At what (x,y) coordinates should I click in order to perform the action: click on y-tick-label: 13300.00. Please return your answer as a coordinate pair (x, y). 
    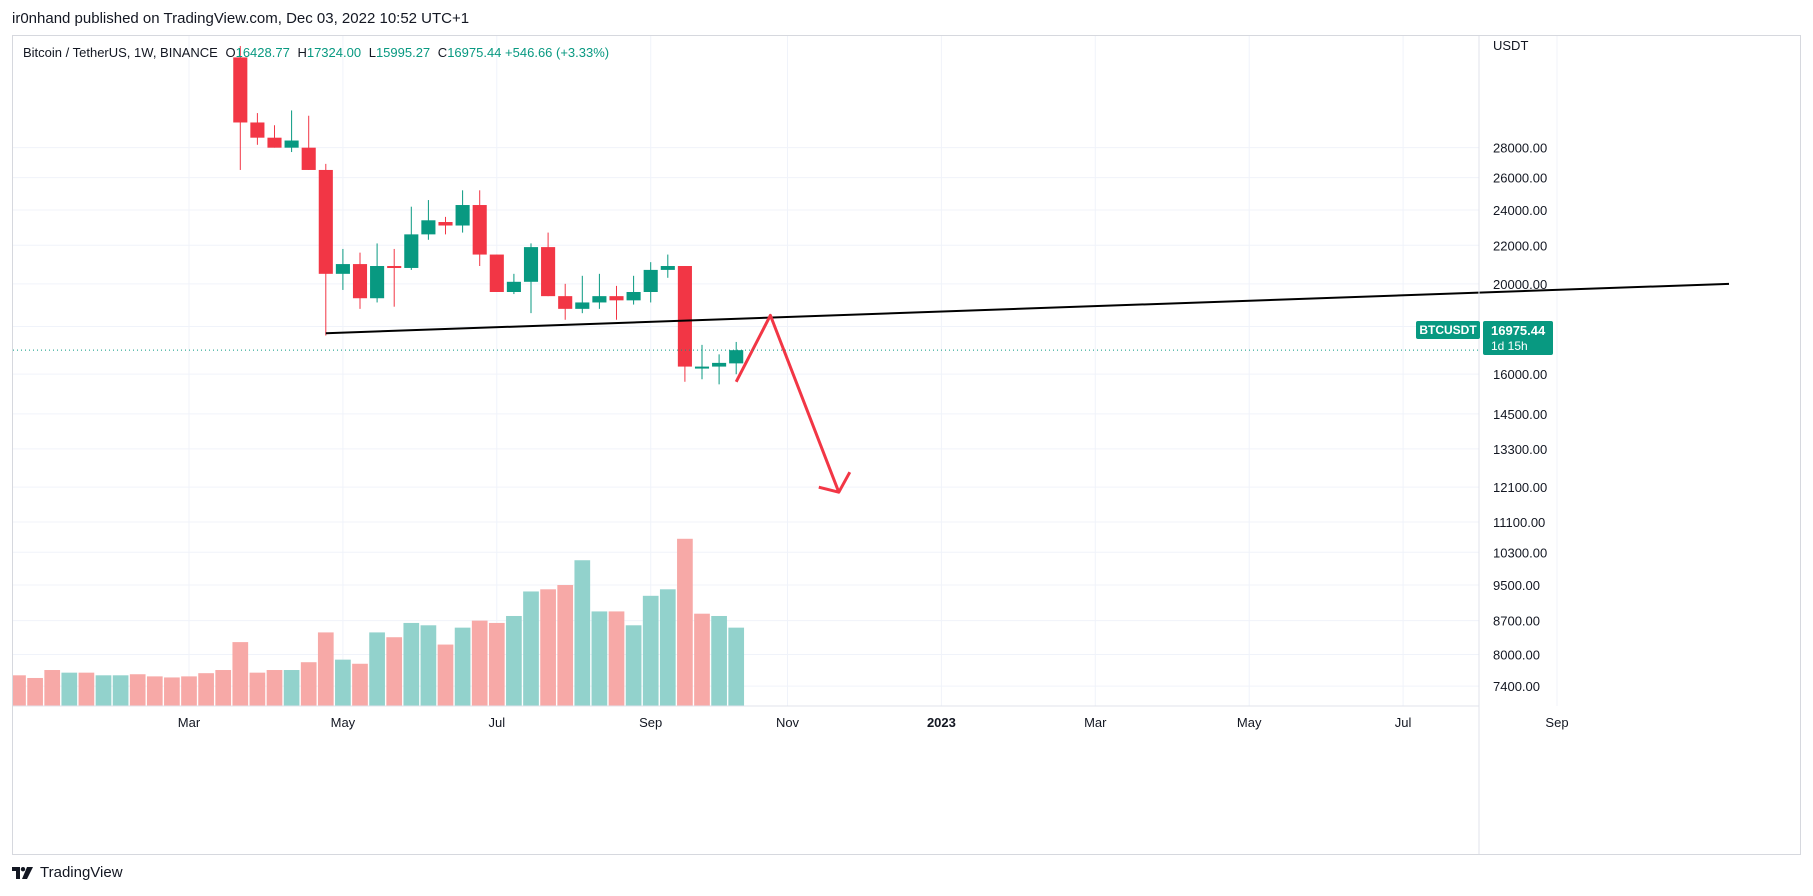
    Looking at the image, I should click on (1520, 449).